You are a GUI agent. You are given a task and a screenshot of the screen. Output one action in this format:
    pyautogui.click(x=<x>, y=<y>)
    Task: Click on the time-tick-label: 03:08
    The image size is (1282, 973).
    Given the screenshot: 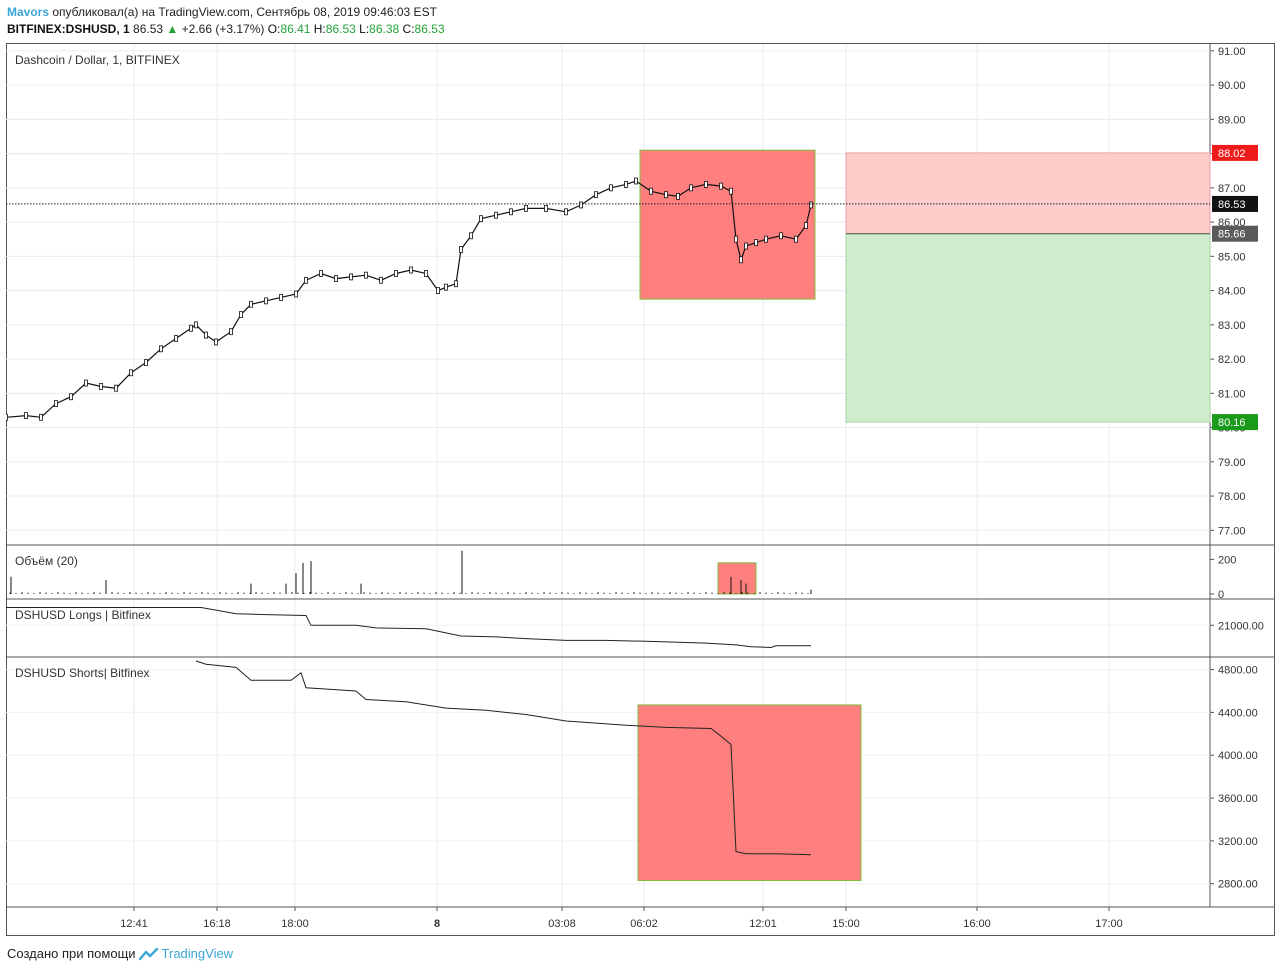 What is the action you would take?
    pyautogui.click(x=562, y=924)
    